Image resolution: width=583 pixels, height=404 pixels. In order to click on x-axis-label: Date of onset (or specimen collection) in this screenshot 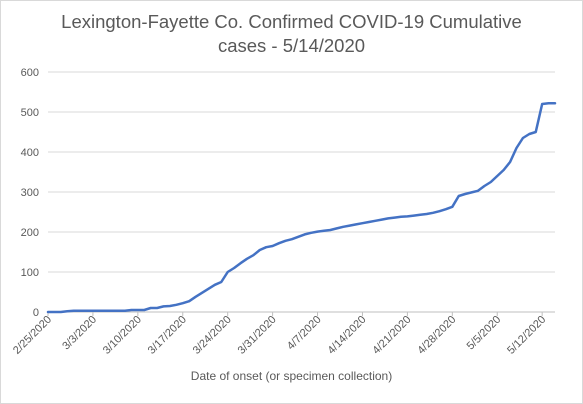, I will do `click(291, 376)`.